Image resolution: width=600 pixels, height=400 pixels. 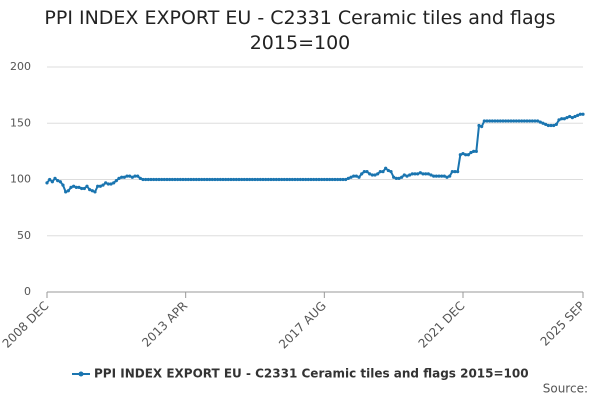 What do you see at coordinates (26, 325) in the screenshot?
I see `x-tick-label: 2008 DEC` at bounding box center [26, 325].